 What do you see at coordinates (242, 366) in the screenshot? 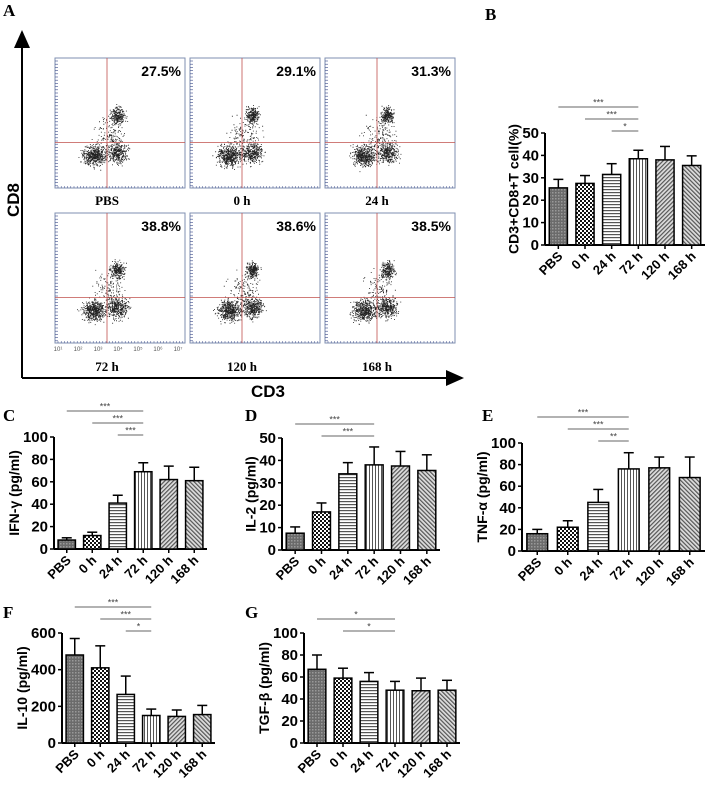
I see `flow-plot-label: 120 h` at bounding box center [242, 366].